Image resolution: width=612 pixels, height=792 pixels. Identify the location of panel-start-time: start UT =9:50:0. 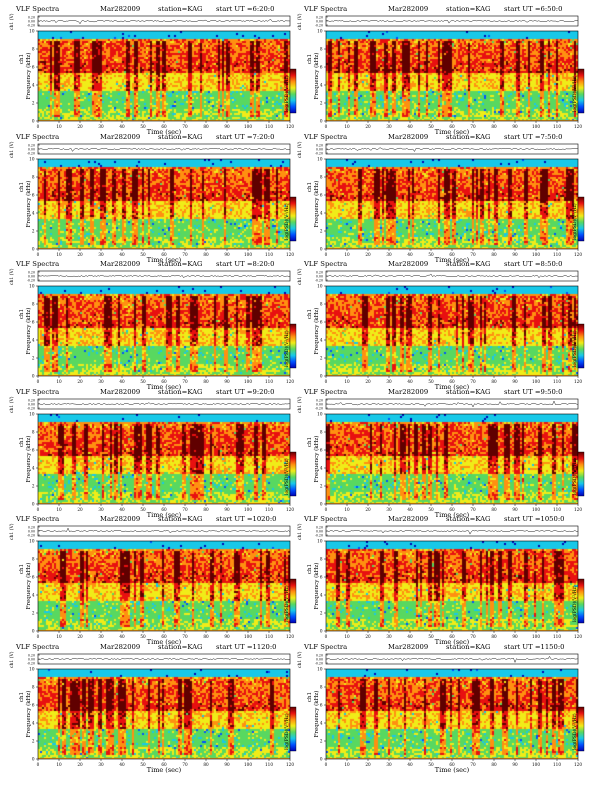
(533, 392).